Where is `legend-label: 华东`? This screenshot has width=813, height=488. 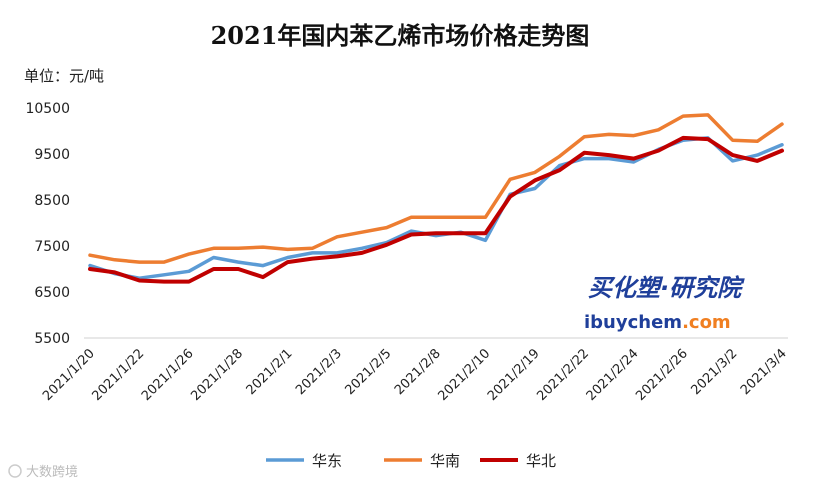
legend-label: 华东 is located at coordinates (327, 461).